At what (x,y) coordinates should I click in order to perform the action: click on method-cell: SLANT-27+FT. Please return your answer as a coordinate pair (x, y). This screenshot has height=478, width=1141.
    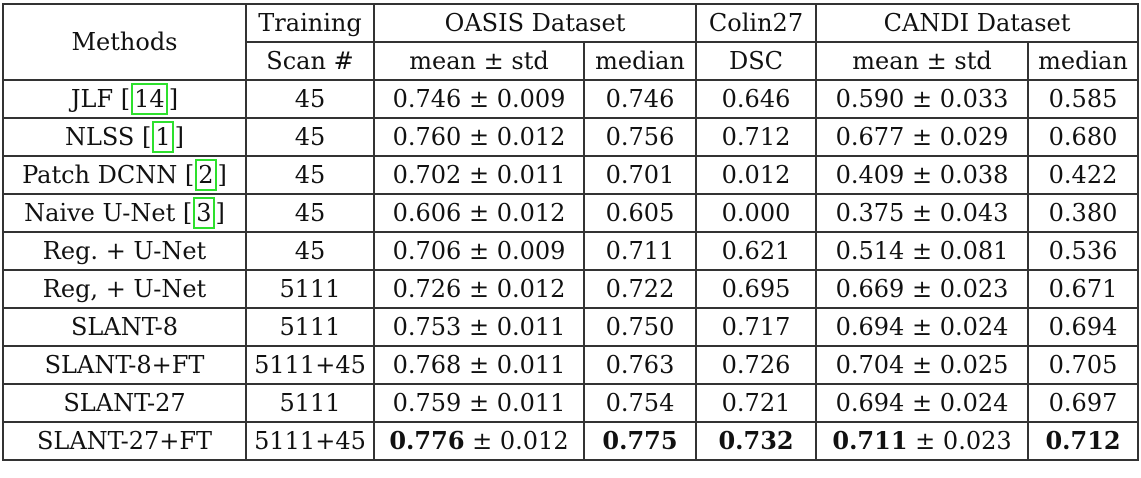
    Looking at the image, I should click on (124, 441).